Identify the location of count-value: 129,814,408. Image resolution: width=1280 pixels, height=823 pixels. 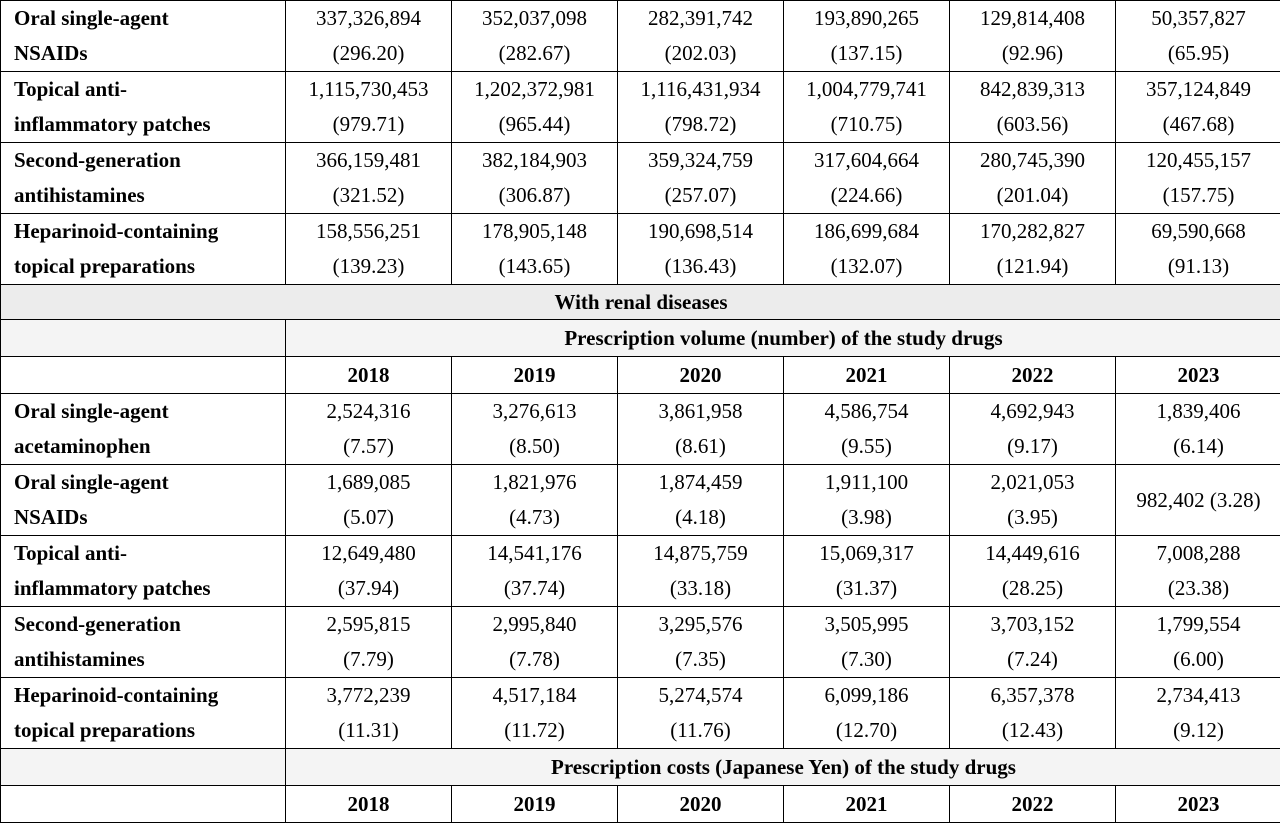
(1032, 18).